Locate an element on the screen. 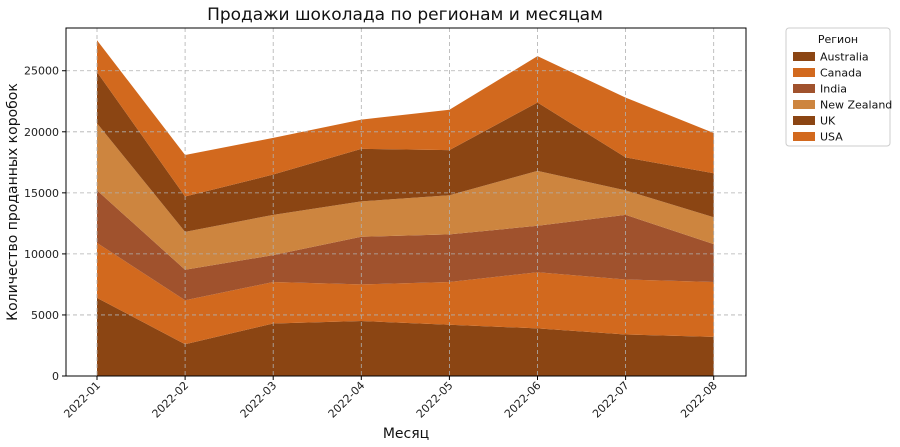 The width and height of the screenshot is (900, 447). legend-label: Canada is located at coordinates (841, 73).